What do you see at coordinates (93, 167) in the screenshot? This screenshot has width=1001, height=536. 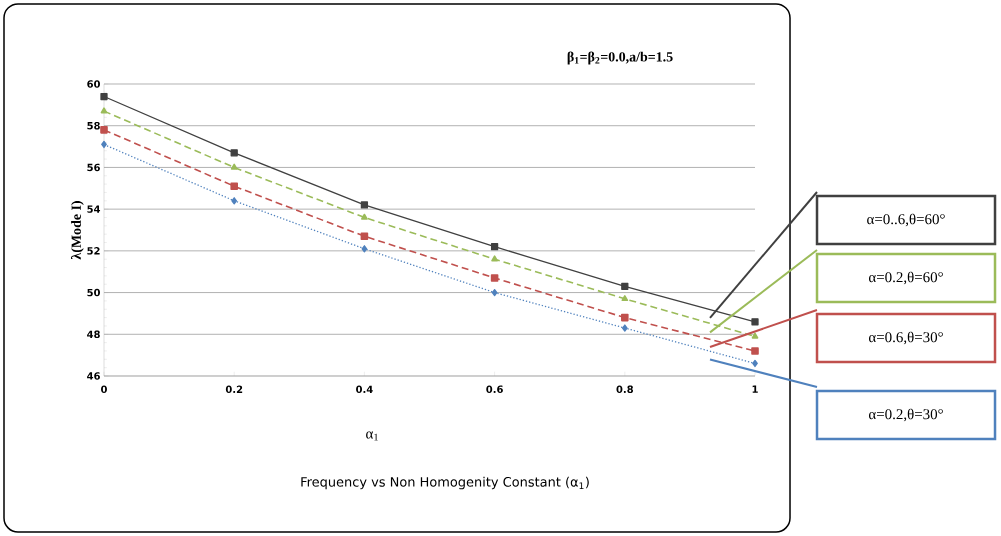 I see `y-tick-label: 56` at bounding box center [93, 167].